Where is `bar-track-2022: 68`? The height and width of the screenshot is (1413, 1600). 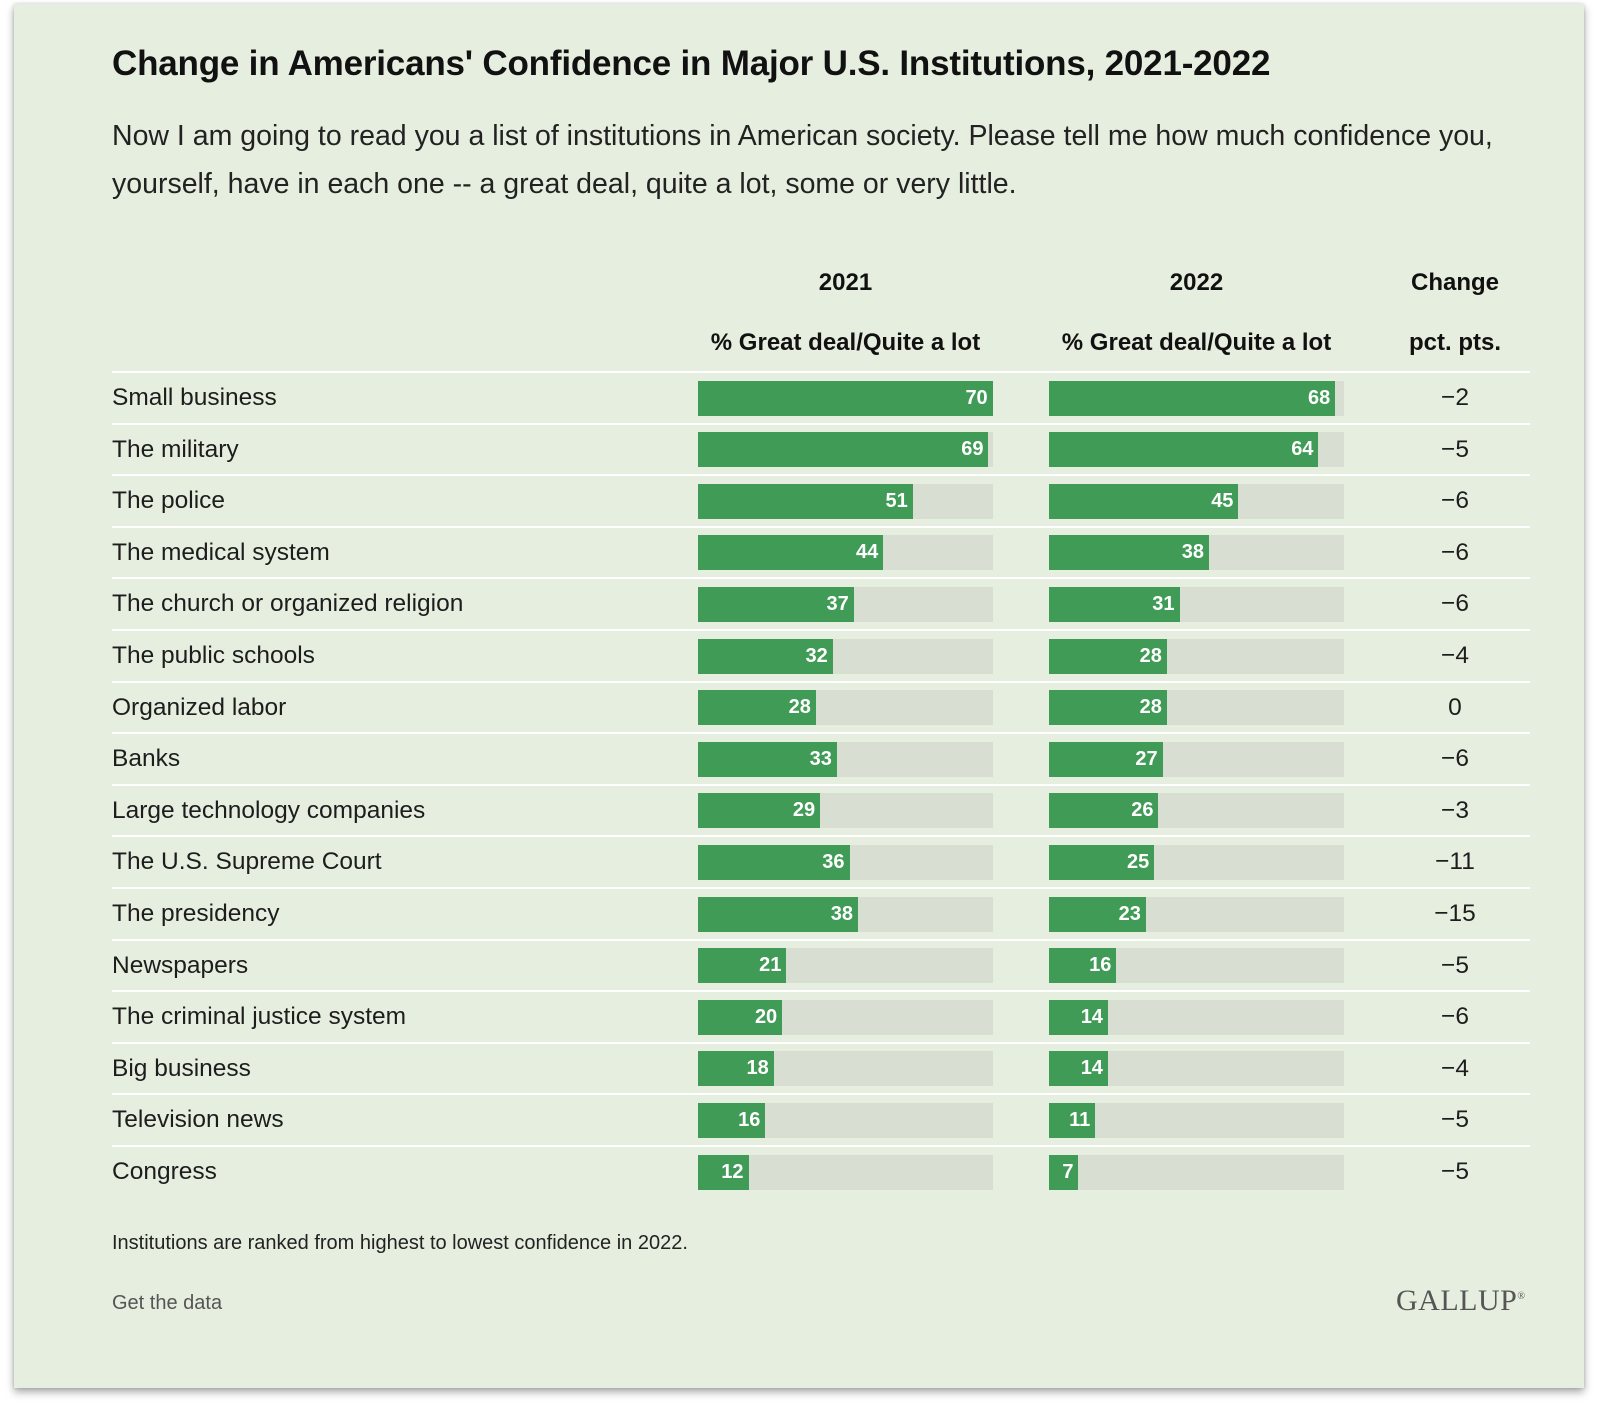
bar-track-2022: 68 is located at coordinates (1196, 398).